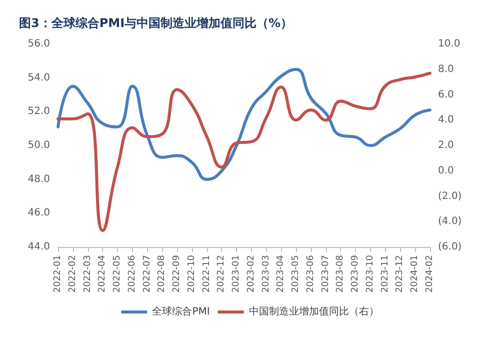 This screenshot has width=500, height=360. What do you see at coordinates (313, 312) in the screenshot?
I see `legend-label: 中国制造业增加值同比（右）` at bounding box center [313, 312].